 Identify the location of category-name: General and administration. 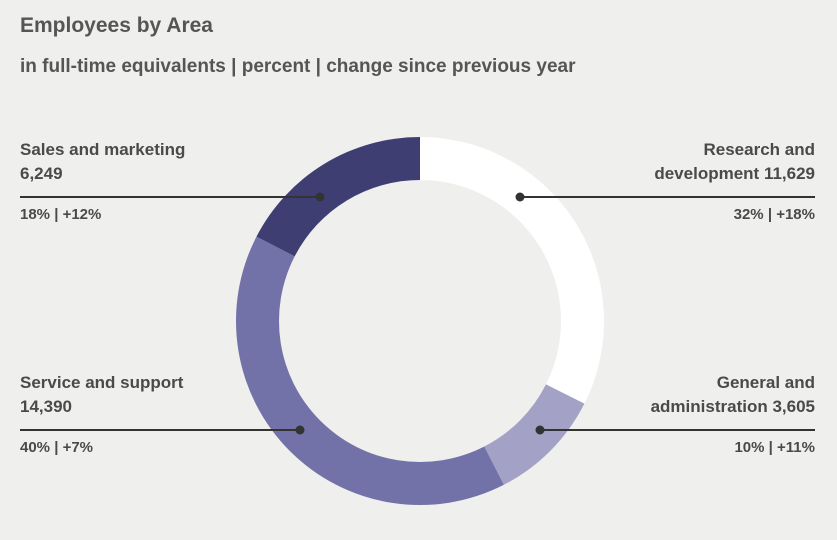
(732, 394).